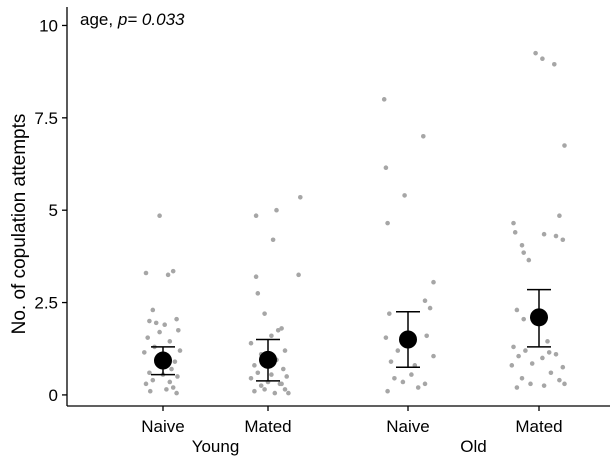 This screenshot has height=458, width=612. Describe the element at coordinates (473, 446) in the screenshot. I see `x-group-label: Old` at that location.